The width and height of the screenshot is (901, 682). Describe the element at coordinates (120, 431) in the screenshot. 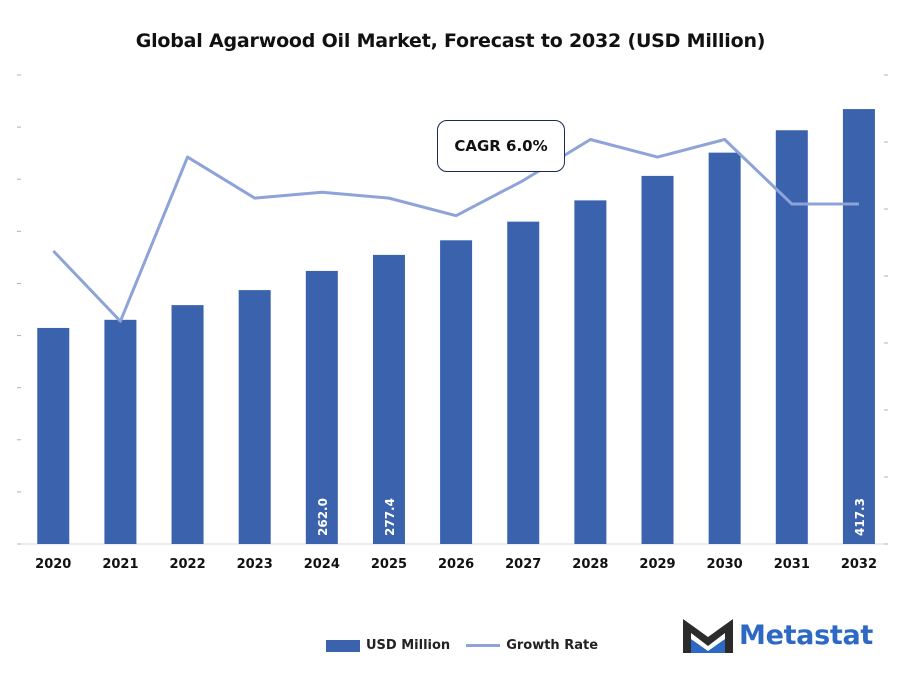

I see `bar-2021` at that location.